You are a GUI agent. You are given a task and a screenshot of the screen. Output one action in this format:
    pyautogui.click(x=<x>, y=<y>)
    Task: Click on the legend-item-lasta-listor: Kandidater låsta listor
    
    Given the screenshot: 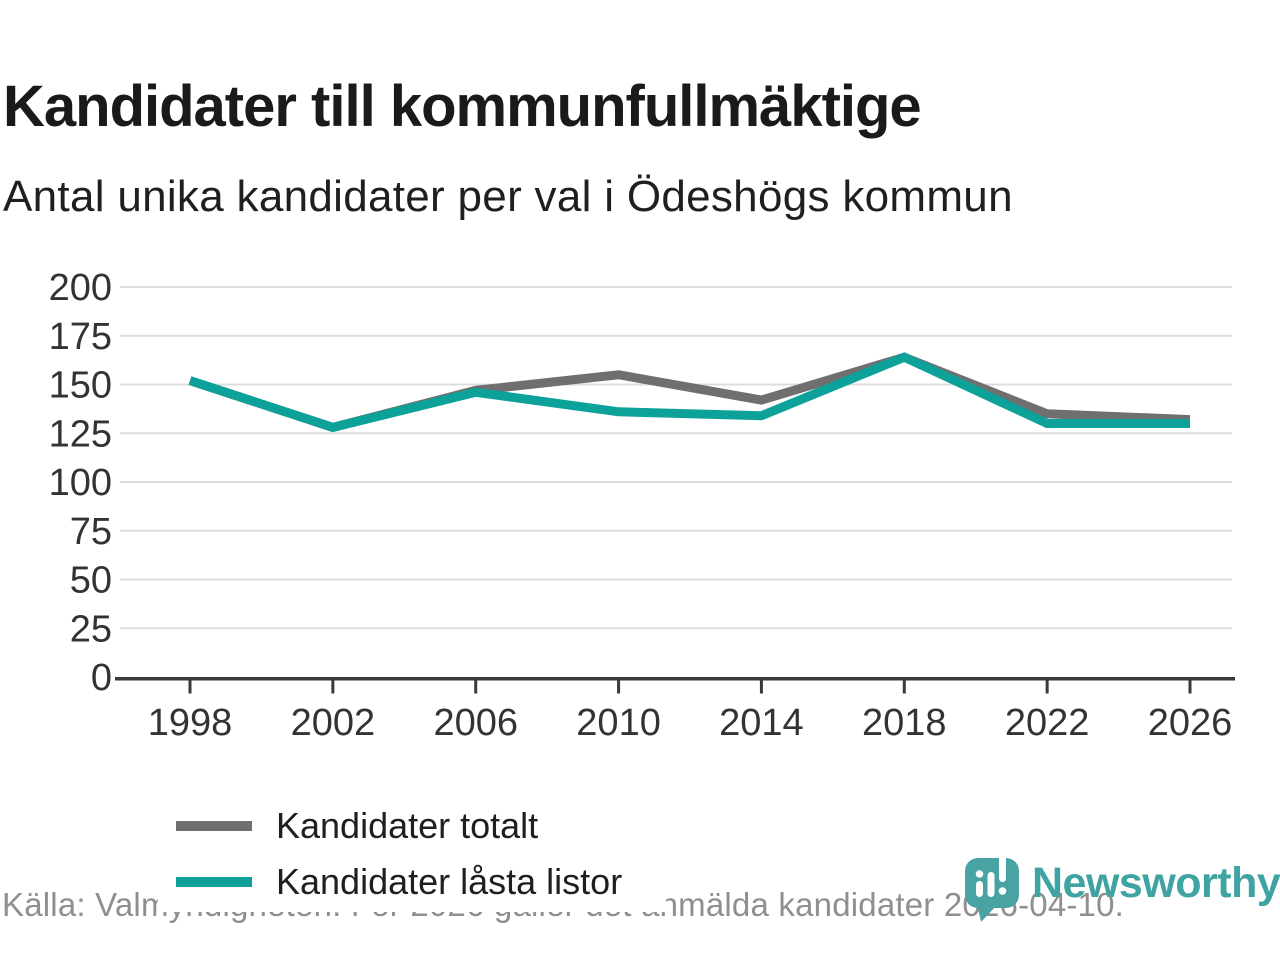 What is the action you would take?
    pyautogui.click(x=399, y=882)
    